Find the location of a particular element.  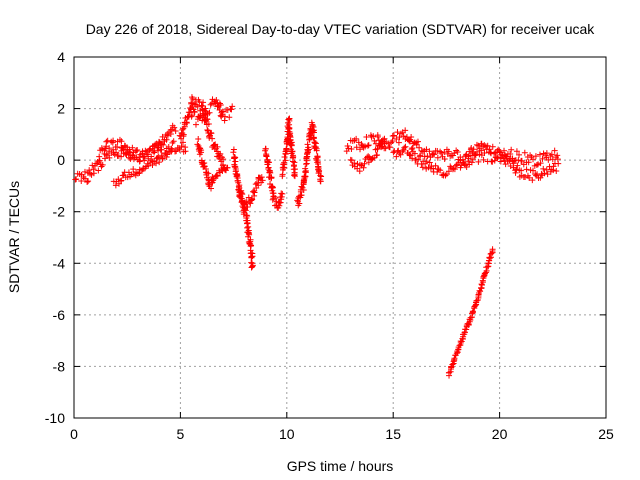

y-tick-label: 0 is located at coordinates (61, 160).